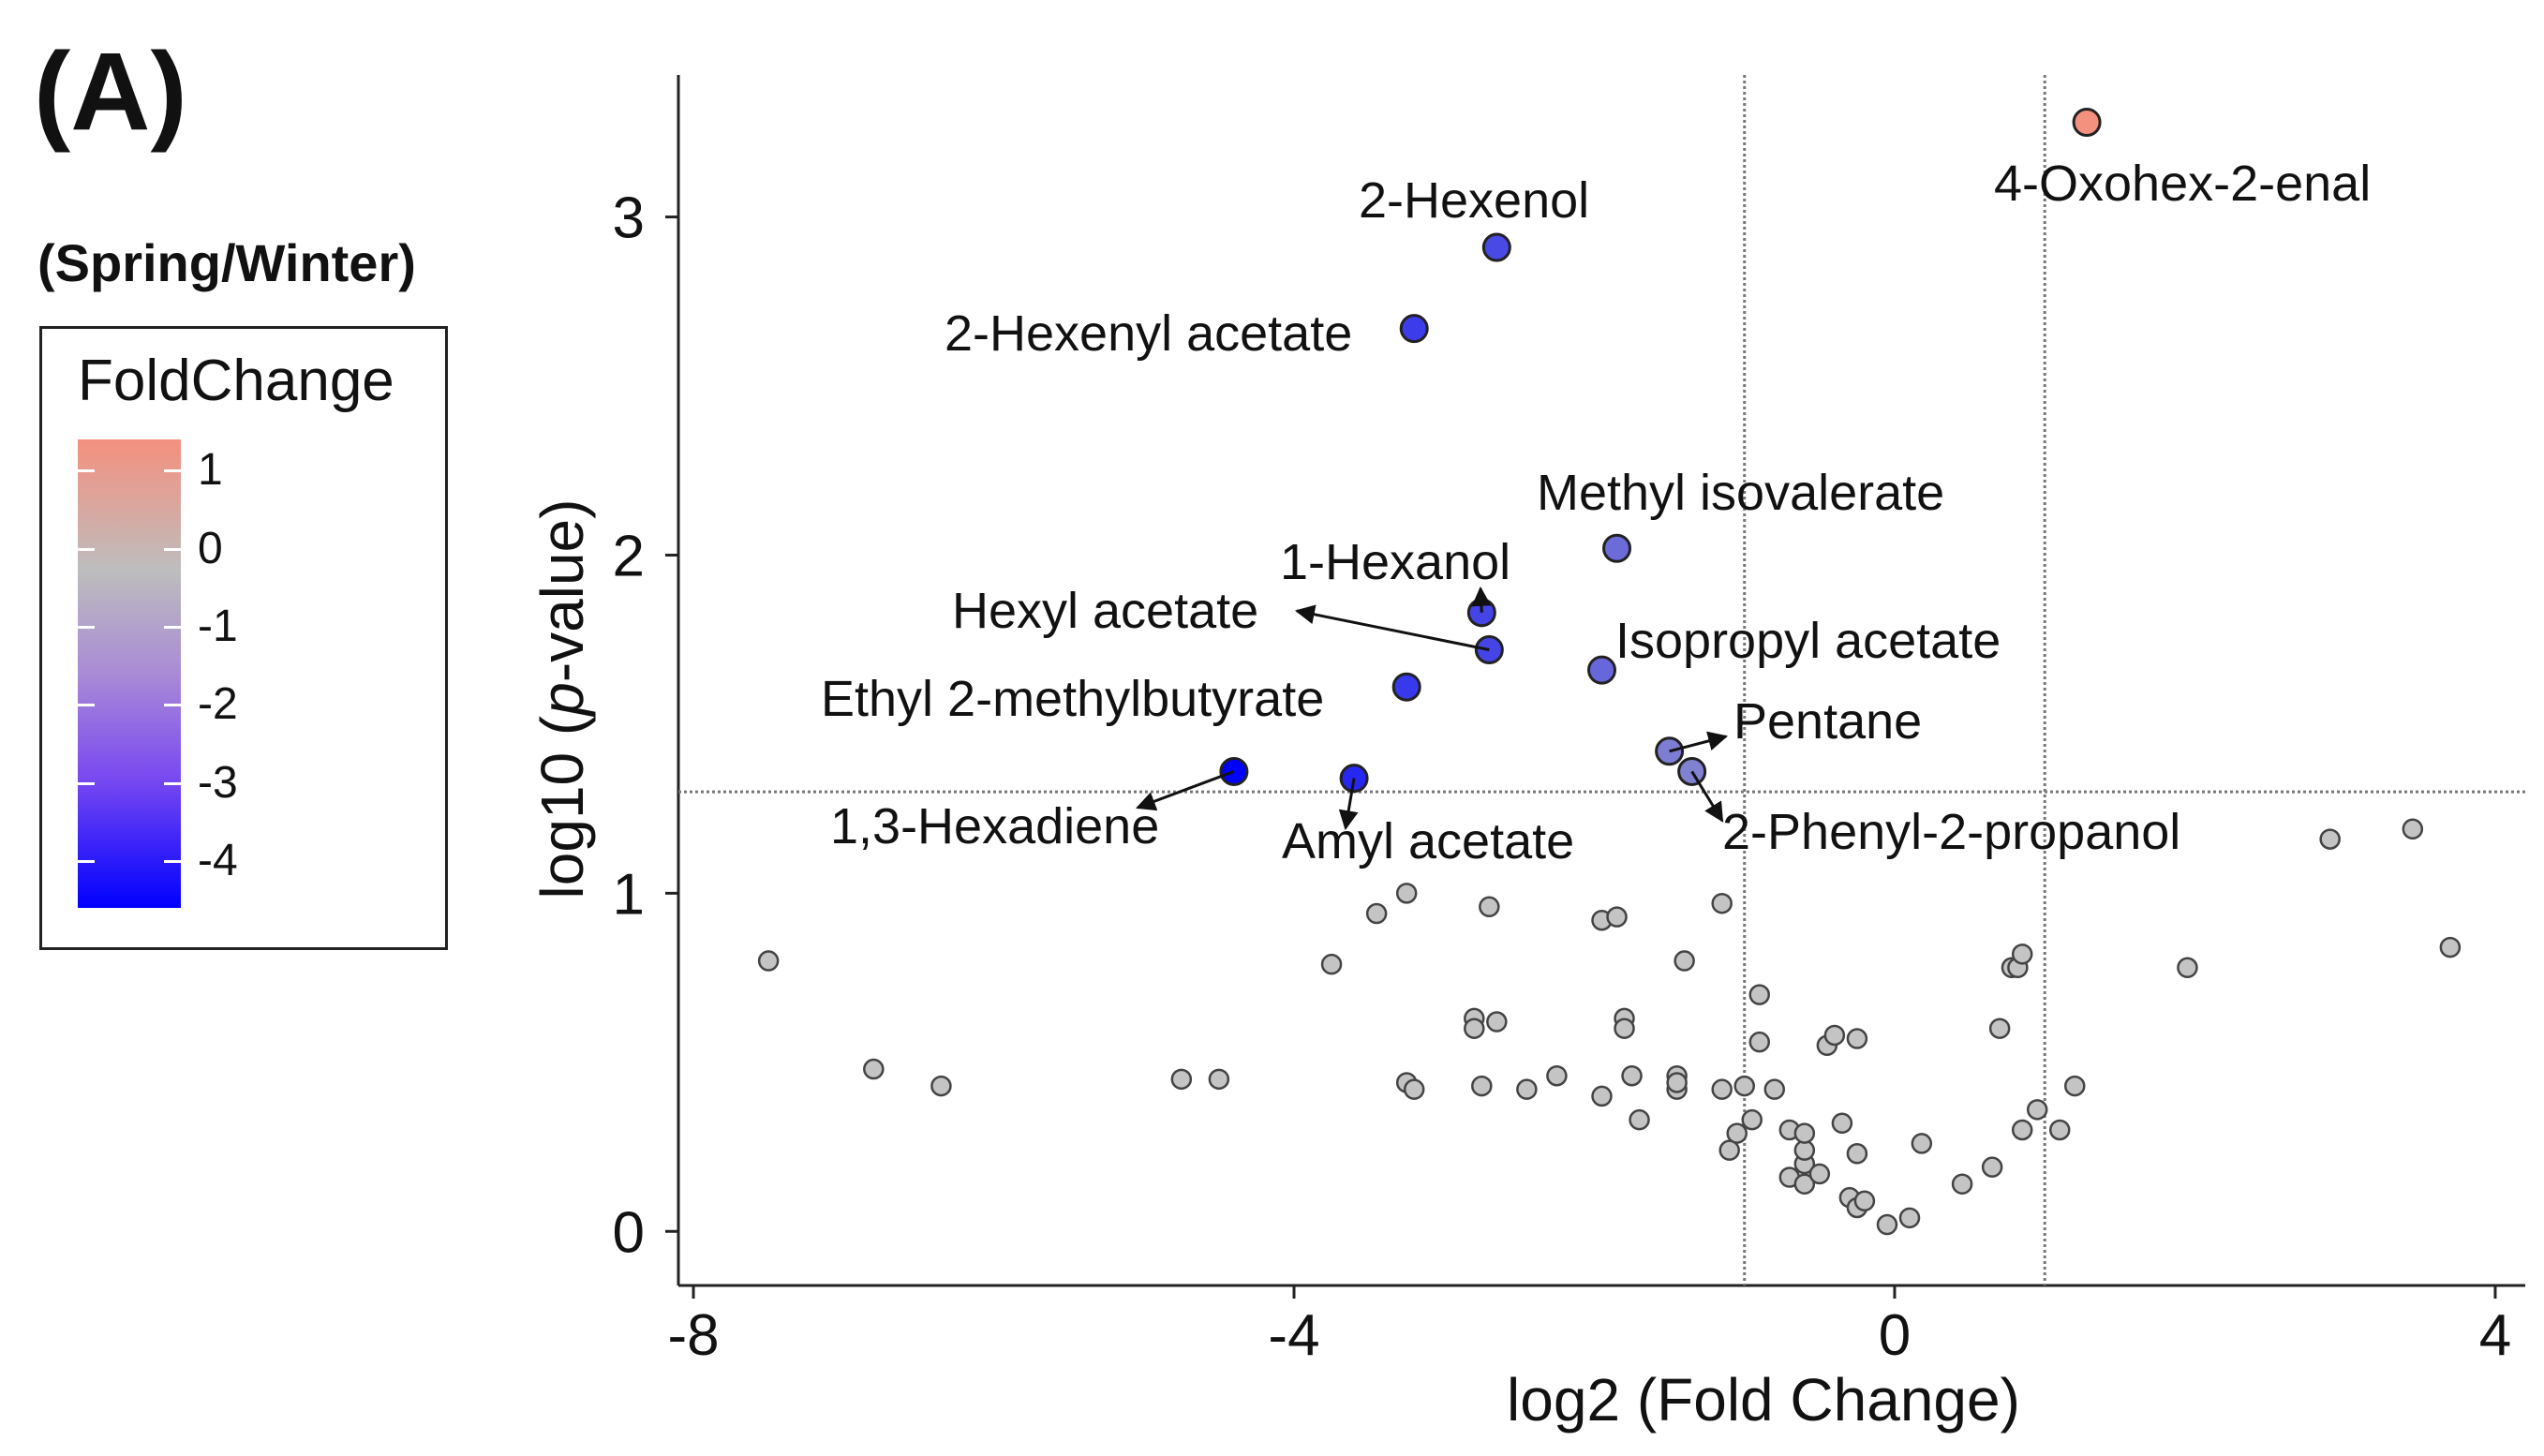 The image size is (2544, 1456). I want to click on x-tick-label: 4, so click(2495, 1335).